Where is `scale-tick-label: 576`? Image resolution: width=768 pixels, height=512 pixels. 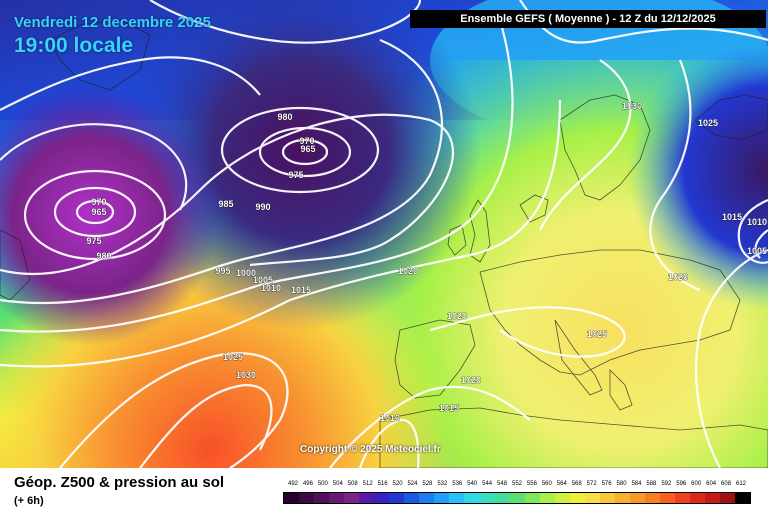
scale-tick-label: 576 is located at coordinates (606, 484).